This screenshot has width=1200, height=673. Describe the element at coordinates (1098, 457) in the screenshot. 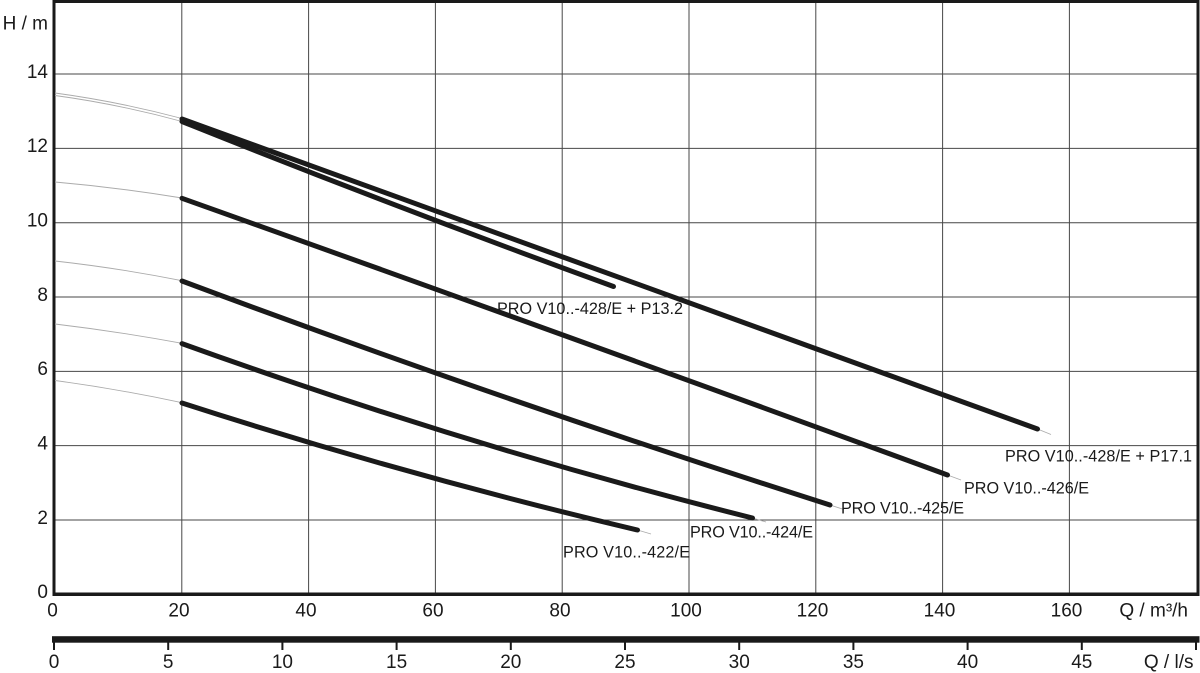

I see `svg-text: PRO V10..-428/E + P17.1` at that location.